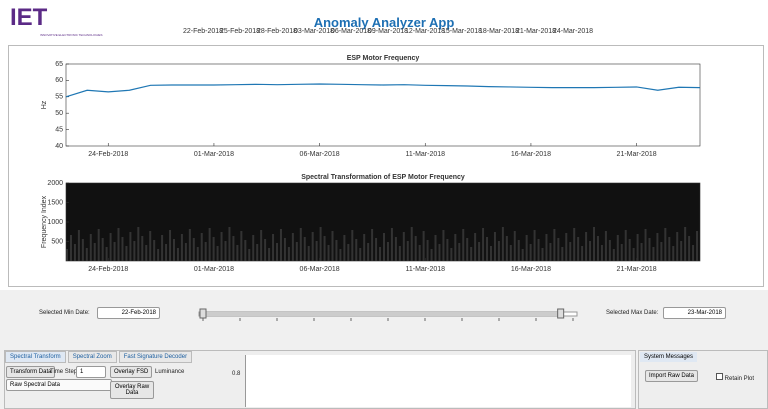  What do you see at coordinates (384, 22) in the screenshot?
I see `app-title: Anomaly Analyzer App` at bounding box center [384, 22].